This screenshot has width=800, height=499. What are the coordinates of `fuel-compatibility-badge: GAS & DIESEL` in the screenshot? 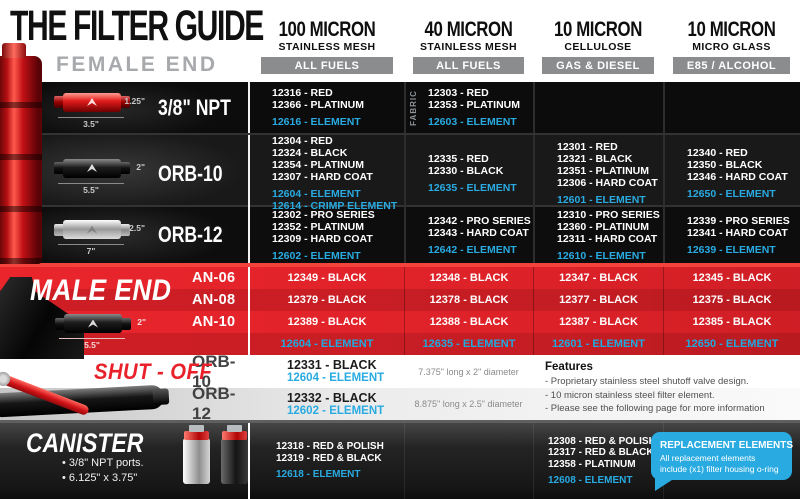 It's located at (598, 65).